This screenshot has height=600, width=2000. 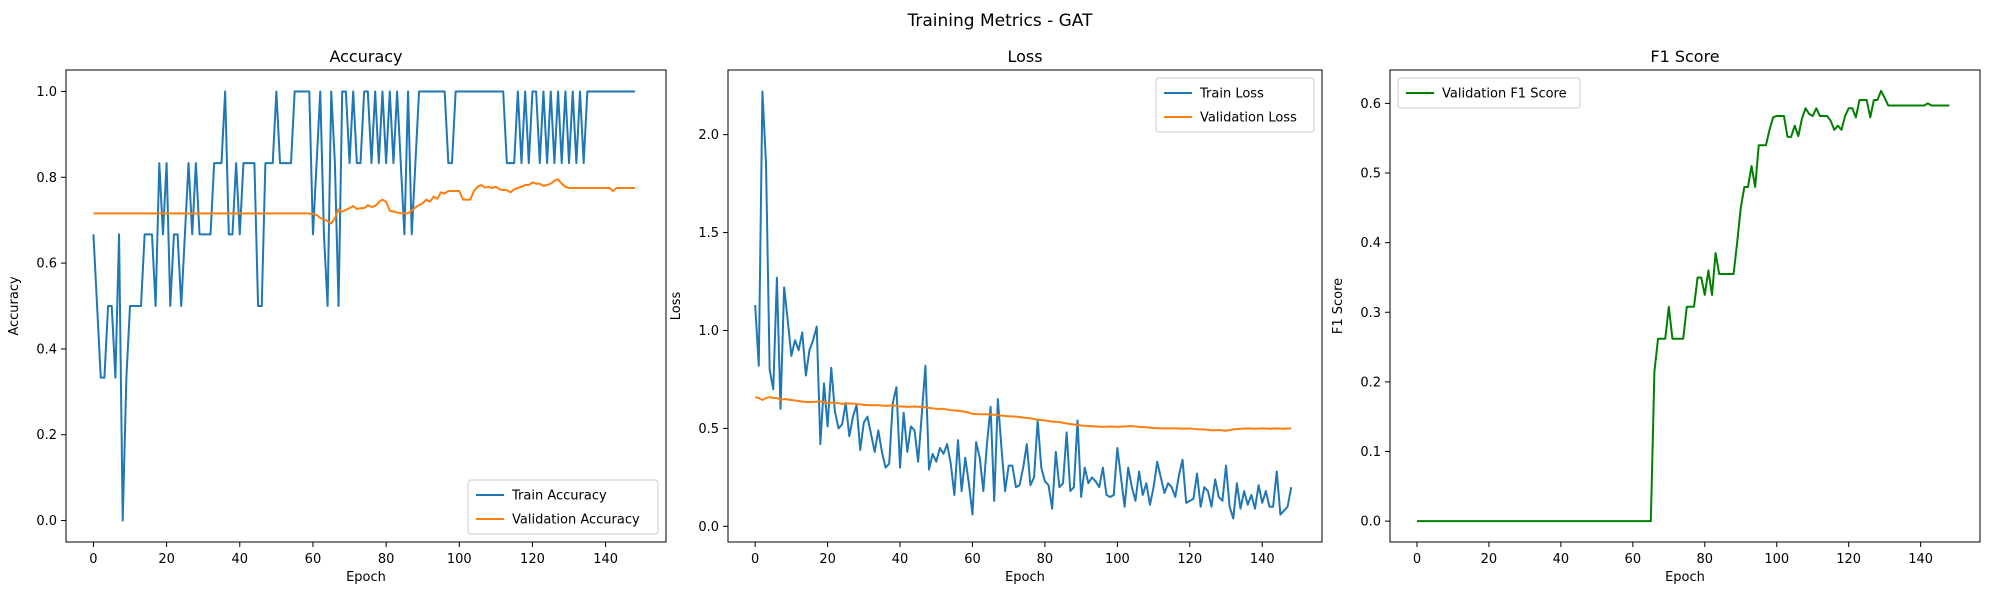 I want to click on legend-entry: Validation Accuracy, so click(x=576, y=520).